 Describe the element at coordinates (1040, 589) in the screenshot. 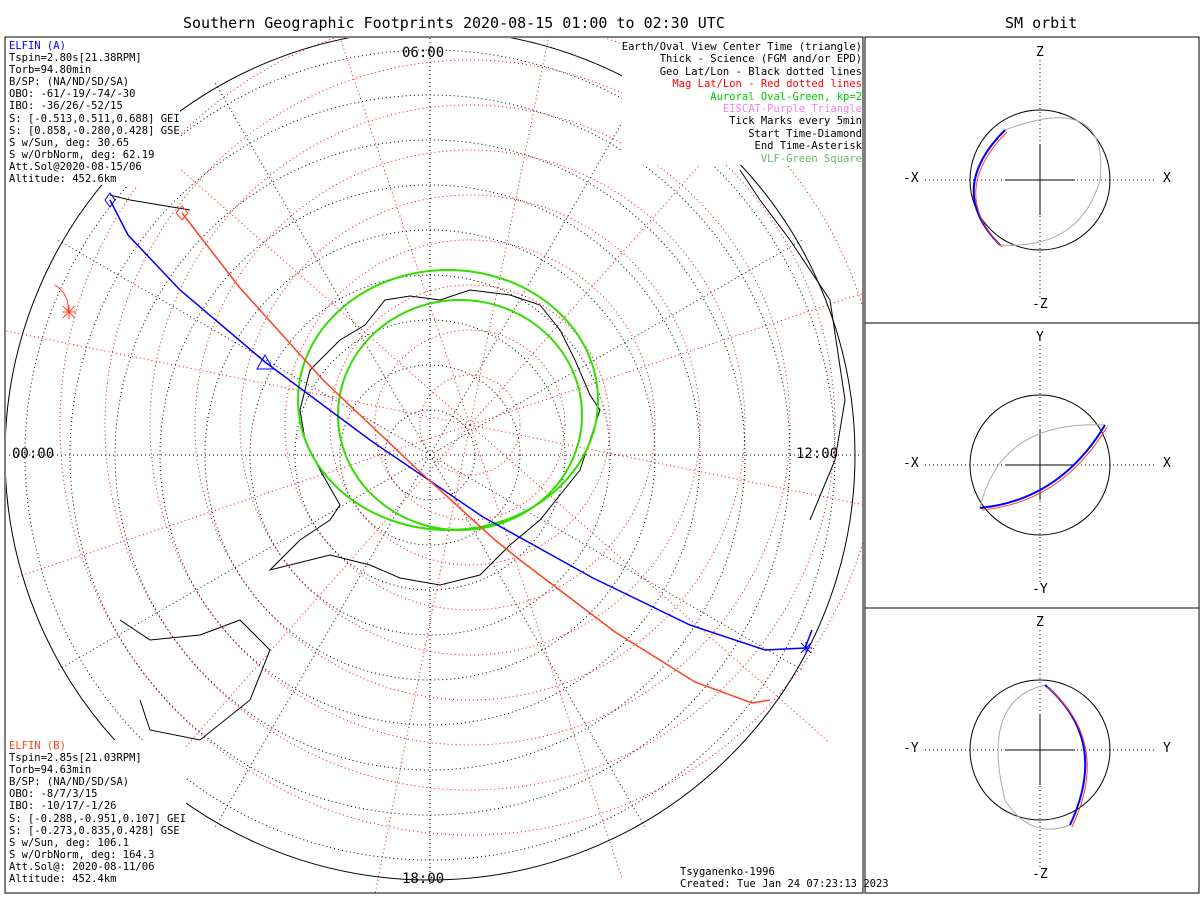

I see `sm-axis-label-bottom: -Y` at that location.